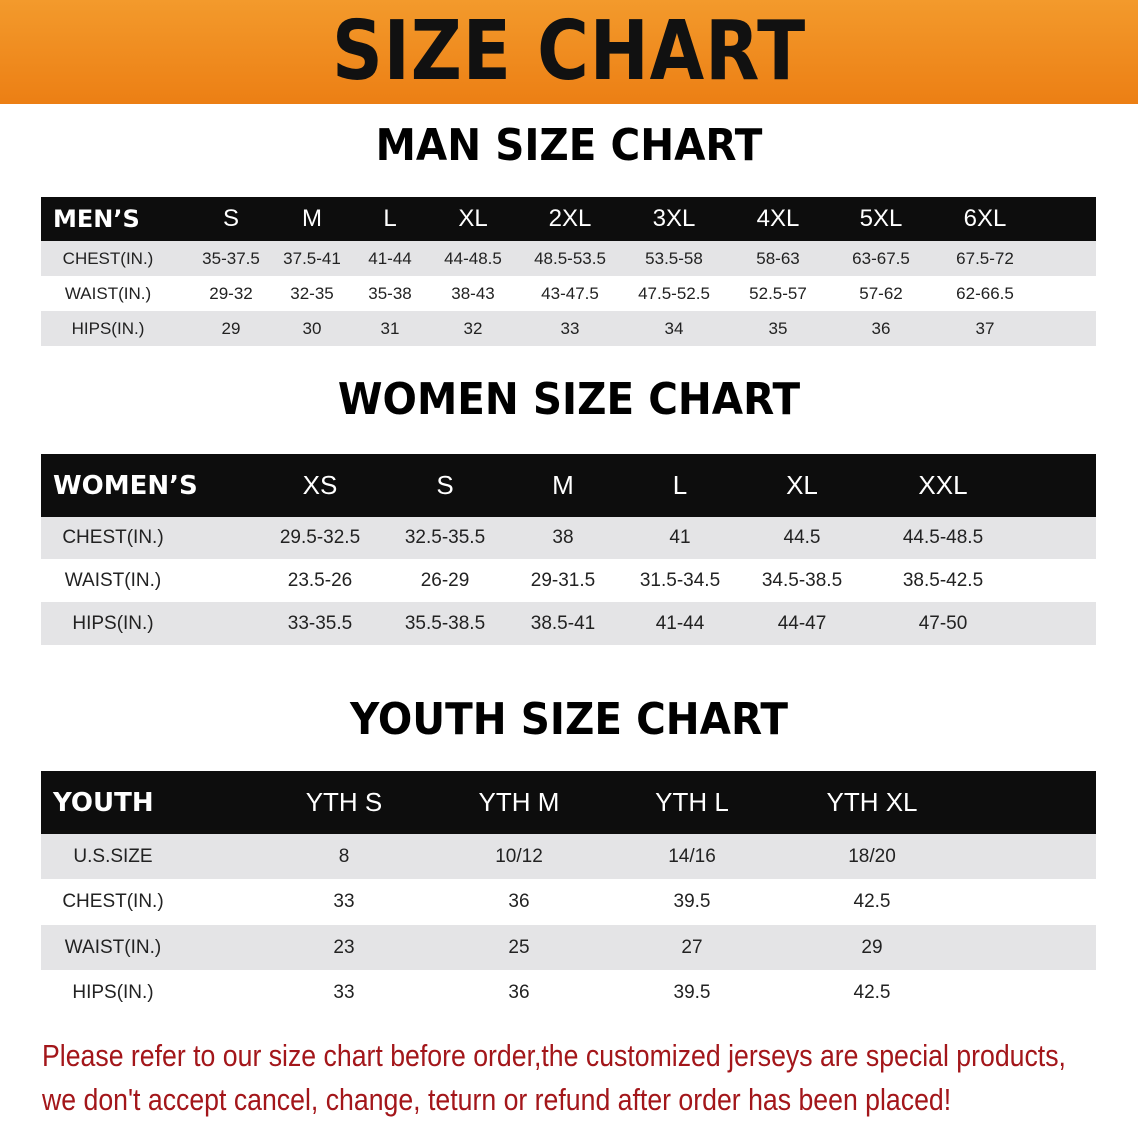  I want to click on measurement-value: 29-31.5, so click(563, 580).